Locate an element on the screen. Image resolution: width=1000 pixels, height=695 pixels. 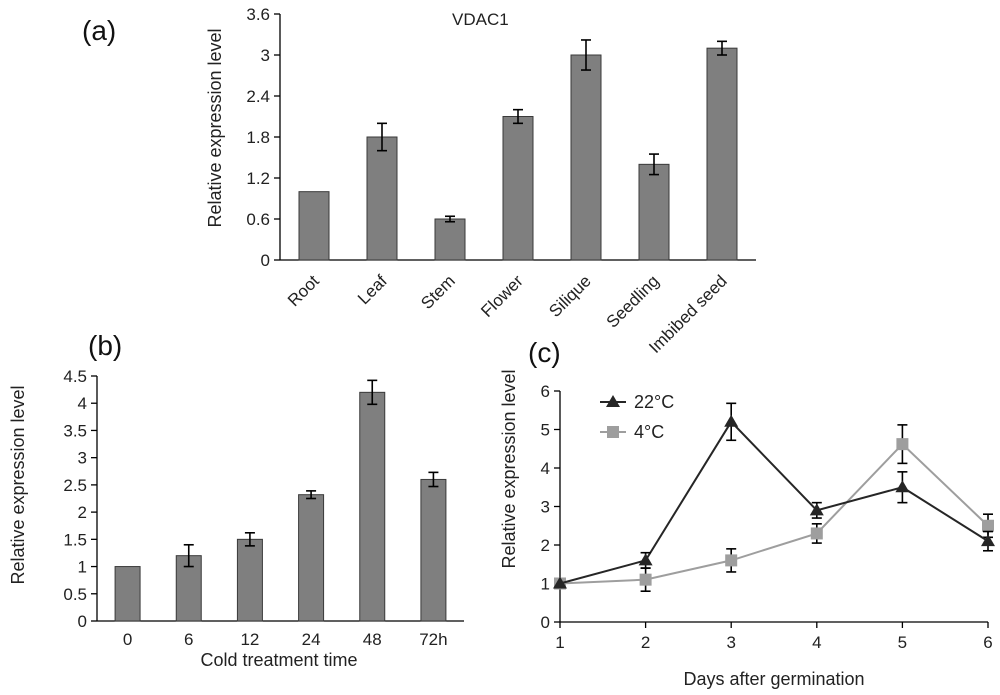
x-tick-label: 12 is located at coordinates (249, 639).